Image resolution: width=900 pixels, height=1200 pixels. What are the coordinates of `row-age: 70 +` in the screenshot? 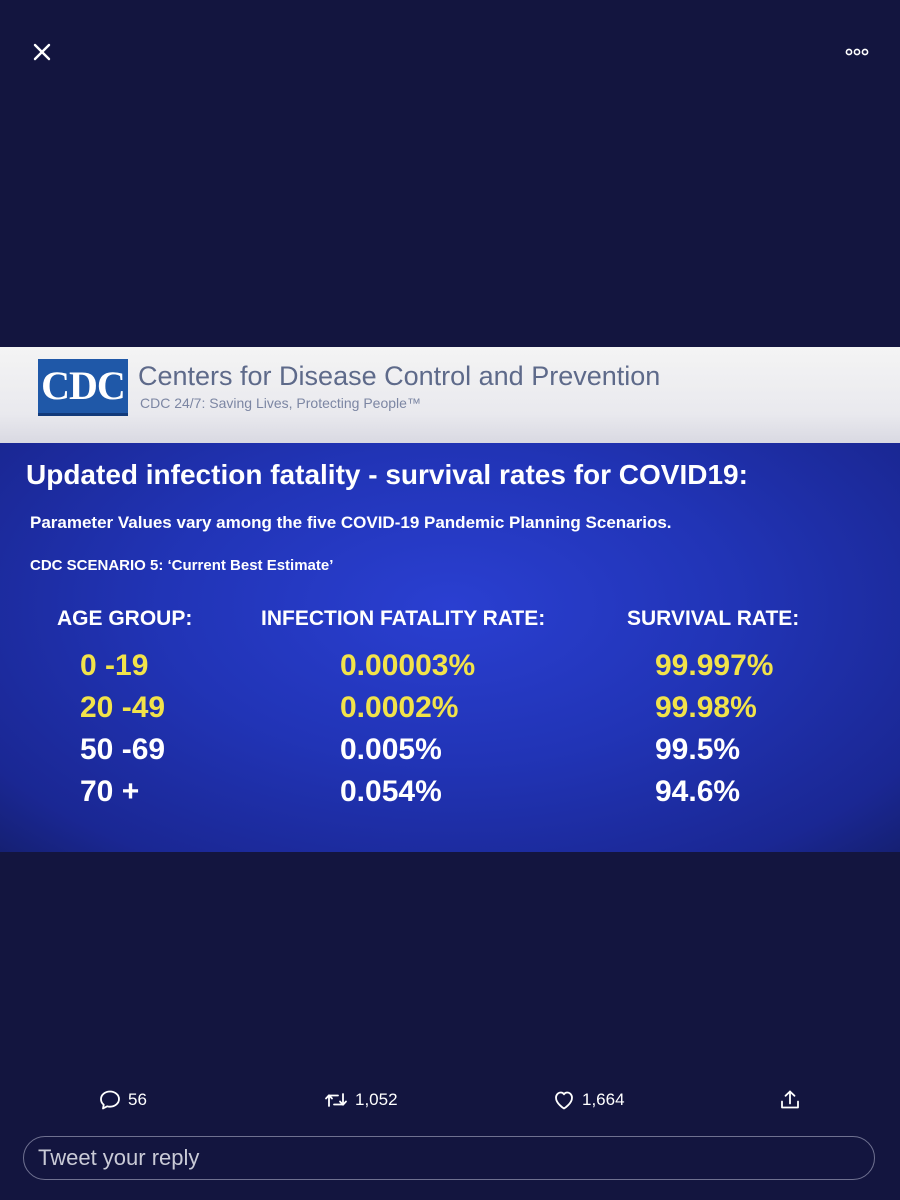 It's located at (110, 791).